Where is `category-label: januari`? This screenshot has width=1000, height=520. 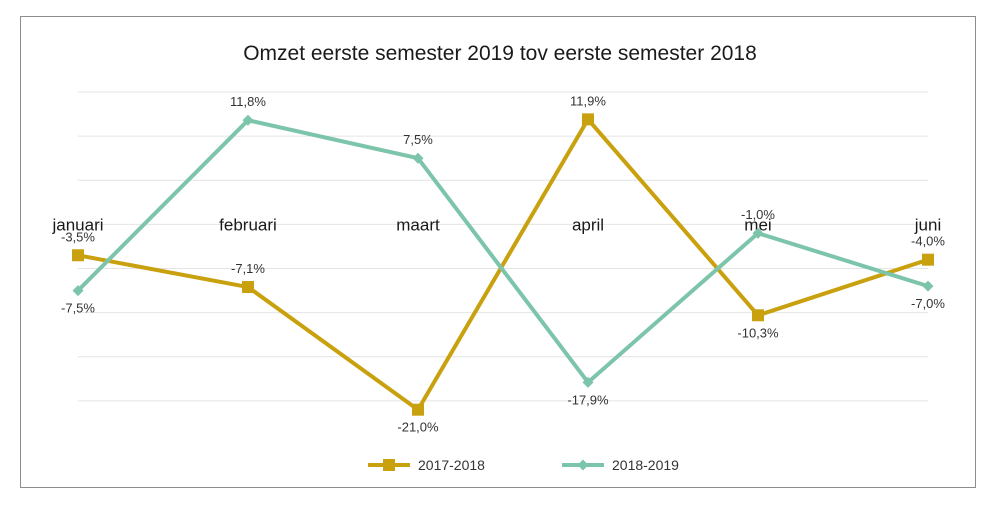 category-label: januari is located at coordinates (77, 224).